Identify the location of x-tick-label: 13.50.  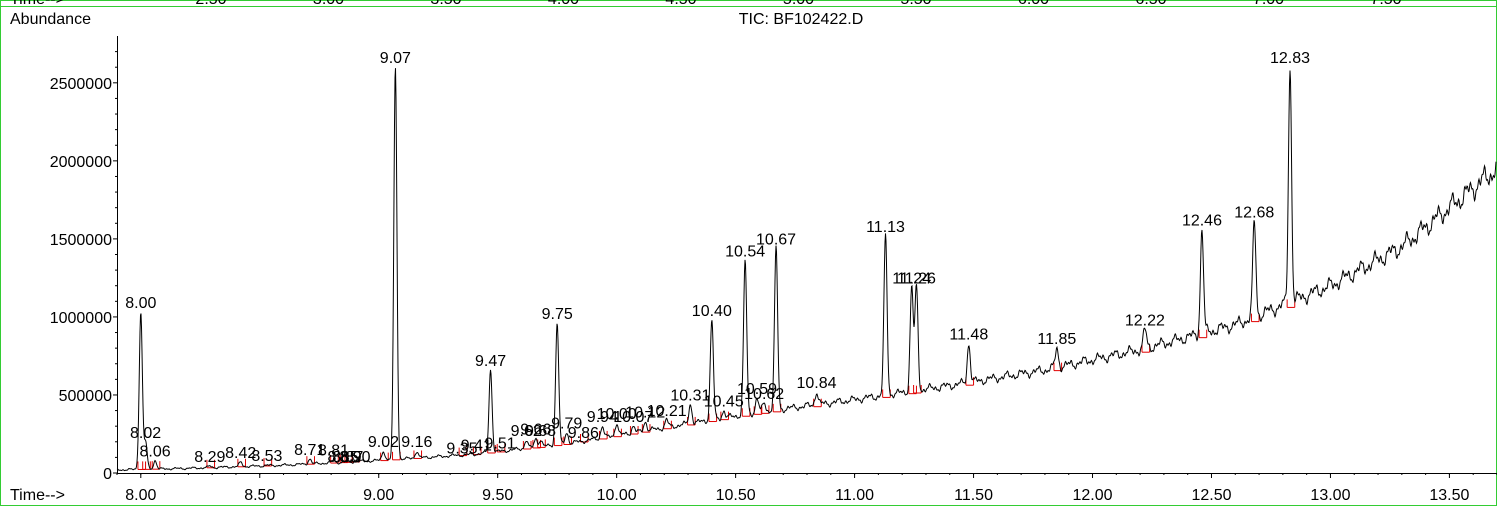
(1449, 495).